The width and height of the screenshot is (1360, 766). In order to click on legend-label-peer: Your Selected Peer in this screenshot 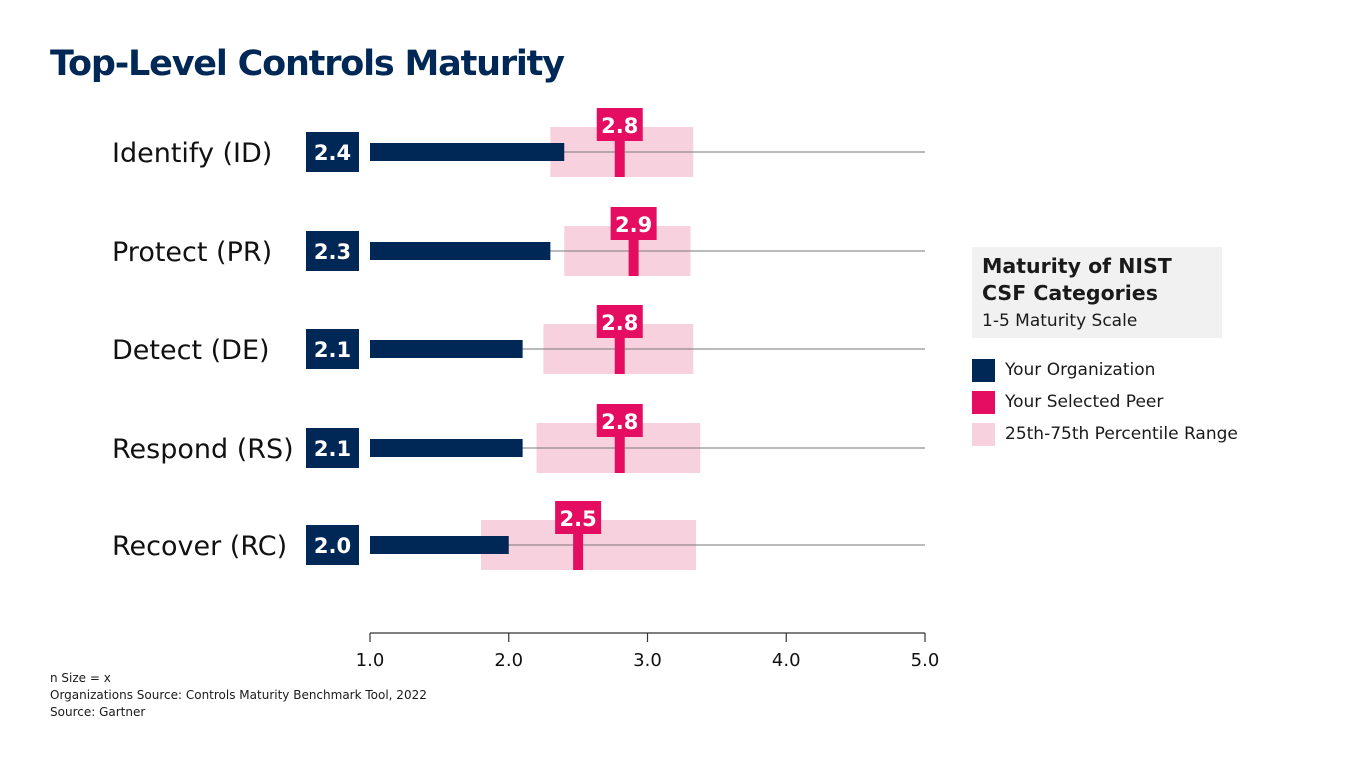, I will do `click(1084, 402)`.